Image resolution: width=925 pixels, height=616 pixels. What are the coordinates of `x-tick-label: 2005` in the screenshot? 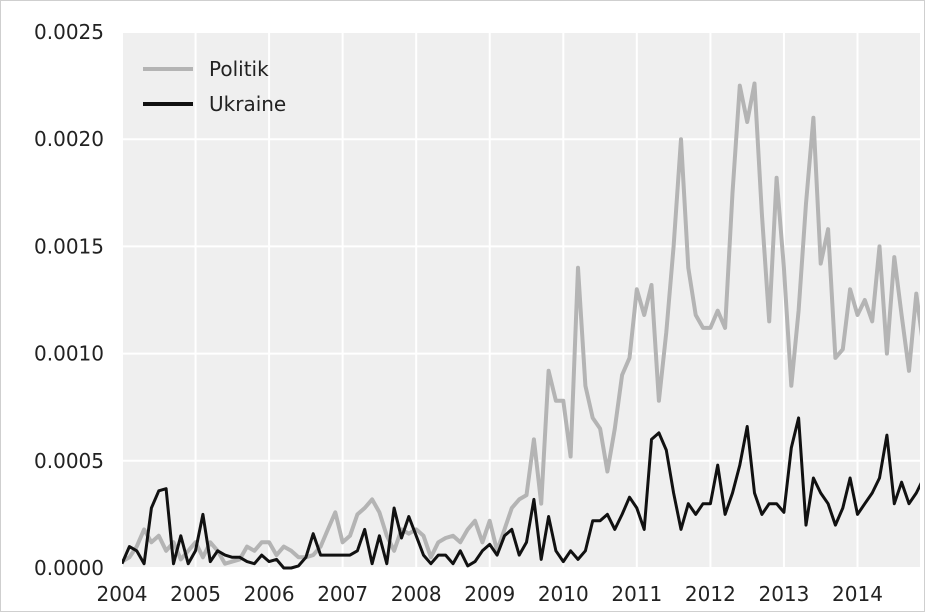 It's located at (195, 594).